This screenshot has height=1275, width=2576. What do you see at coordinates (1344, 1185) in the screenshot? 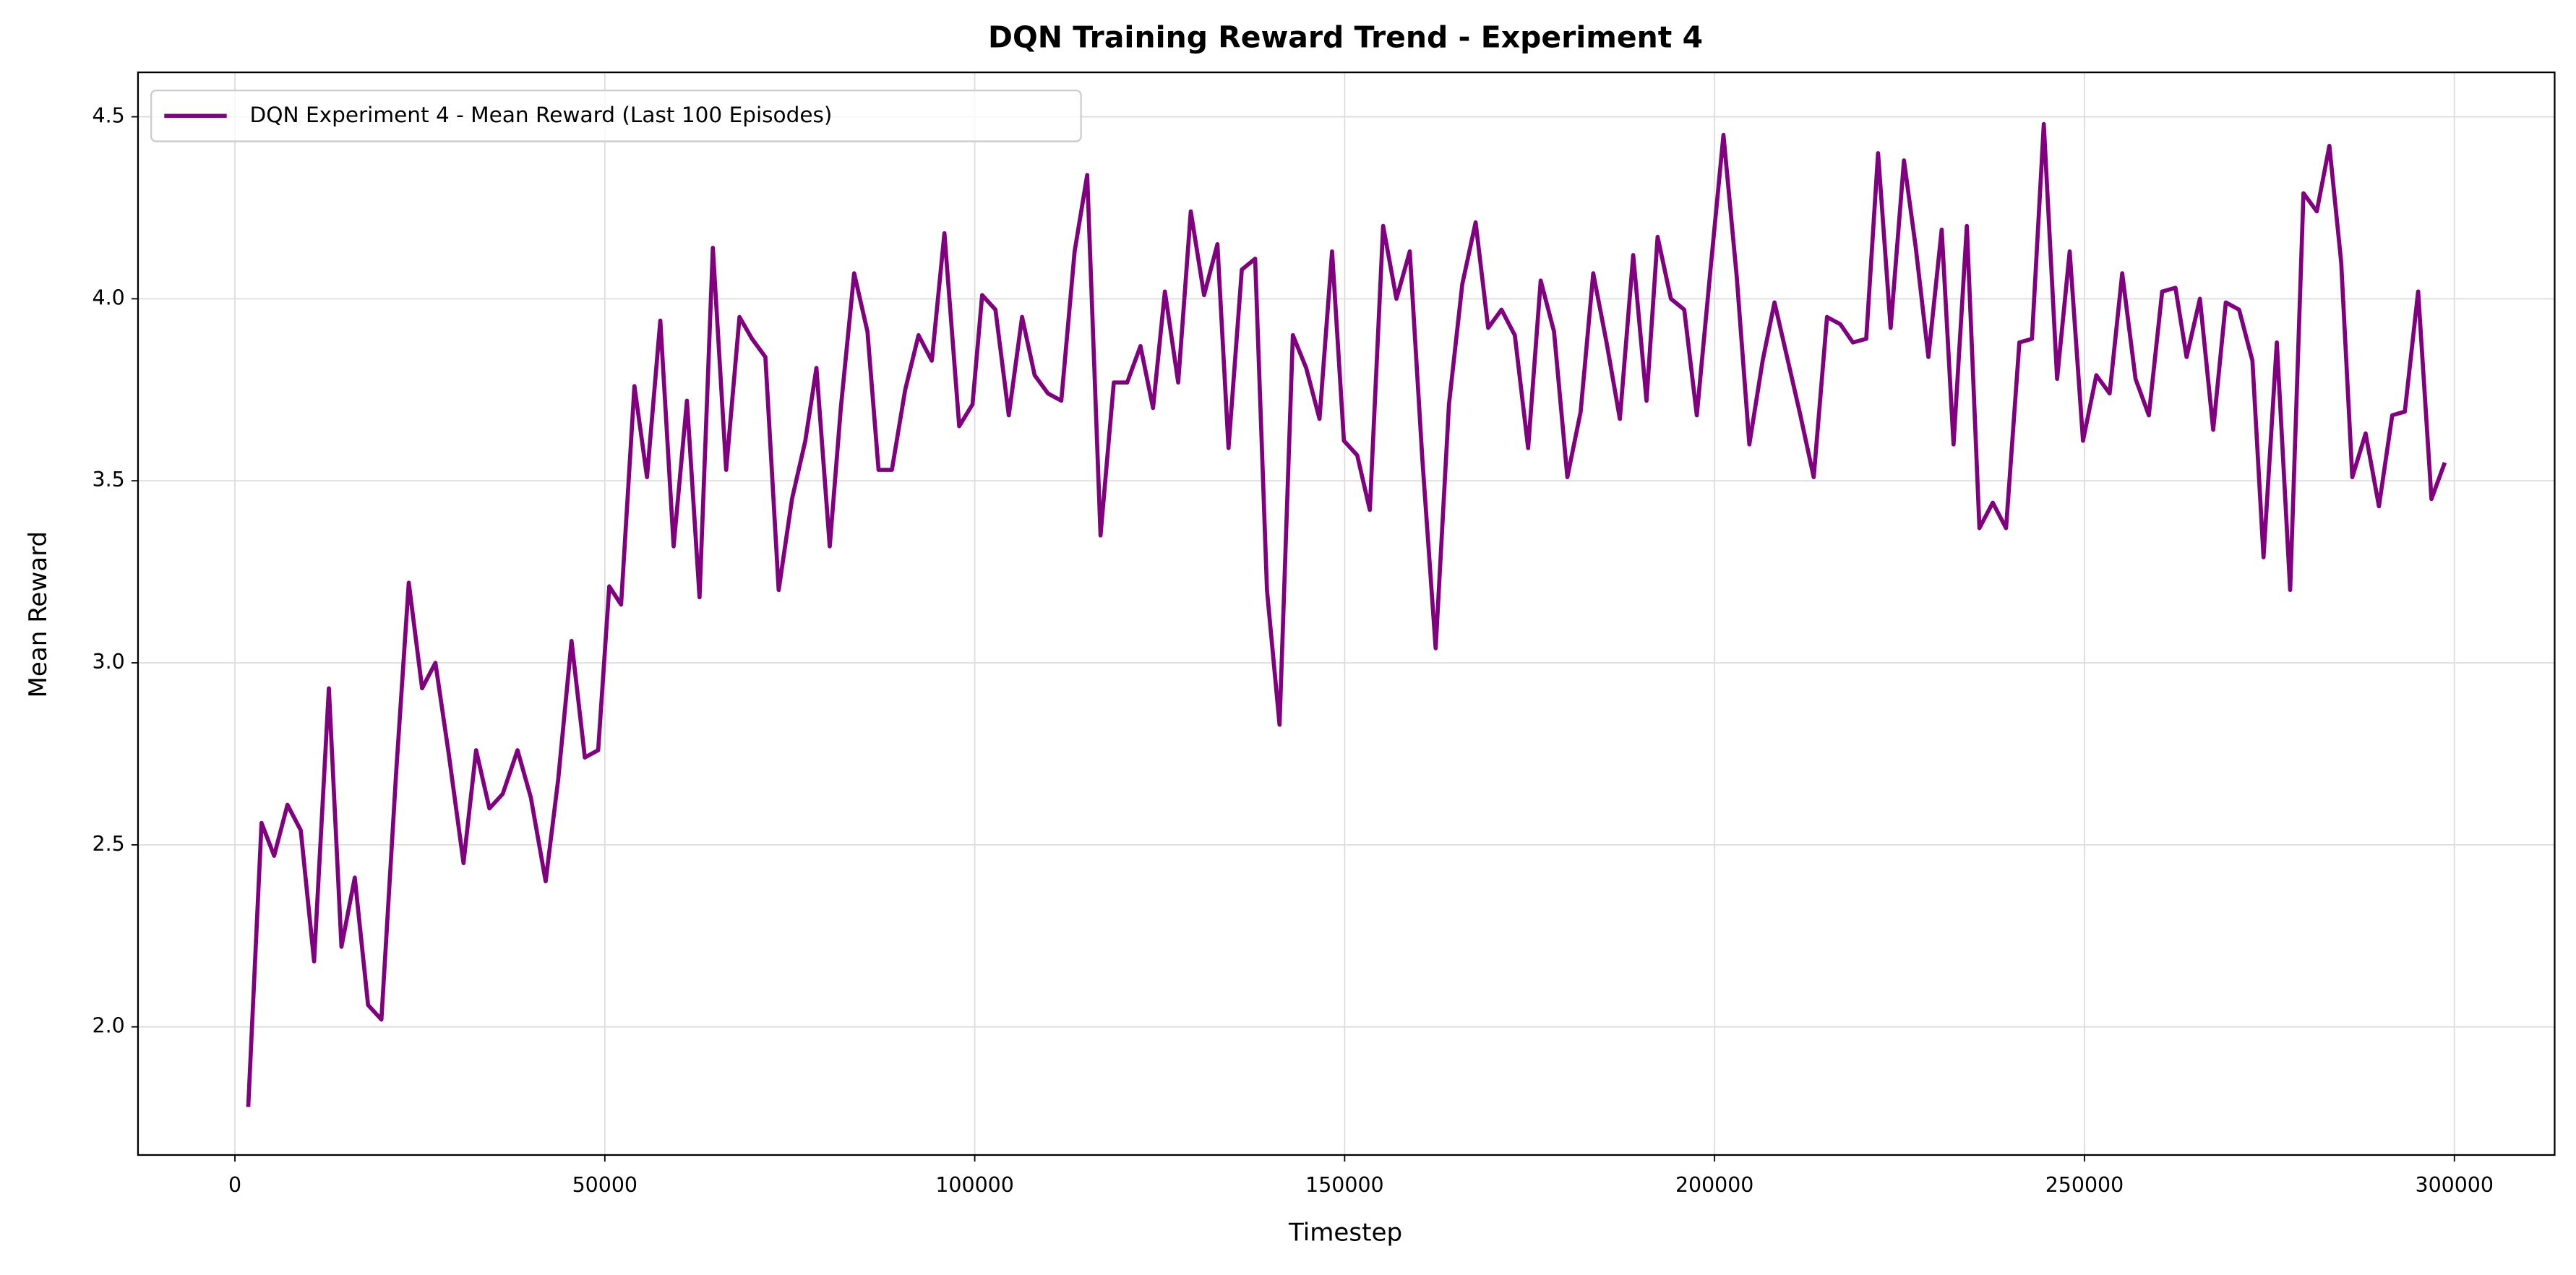
I see `x-tick-label: 150000` at bounding box center [1344, 1185].